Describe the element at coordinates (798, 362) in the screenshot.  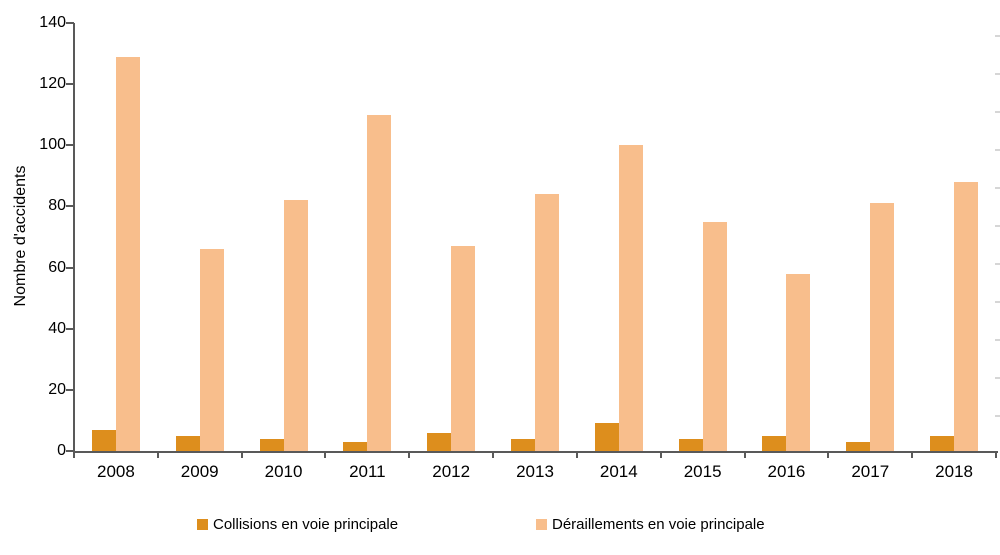
I see `bar-deraillements-2016` at that location.